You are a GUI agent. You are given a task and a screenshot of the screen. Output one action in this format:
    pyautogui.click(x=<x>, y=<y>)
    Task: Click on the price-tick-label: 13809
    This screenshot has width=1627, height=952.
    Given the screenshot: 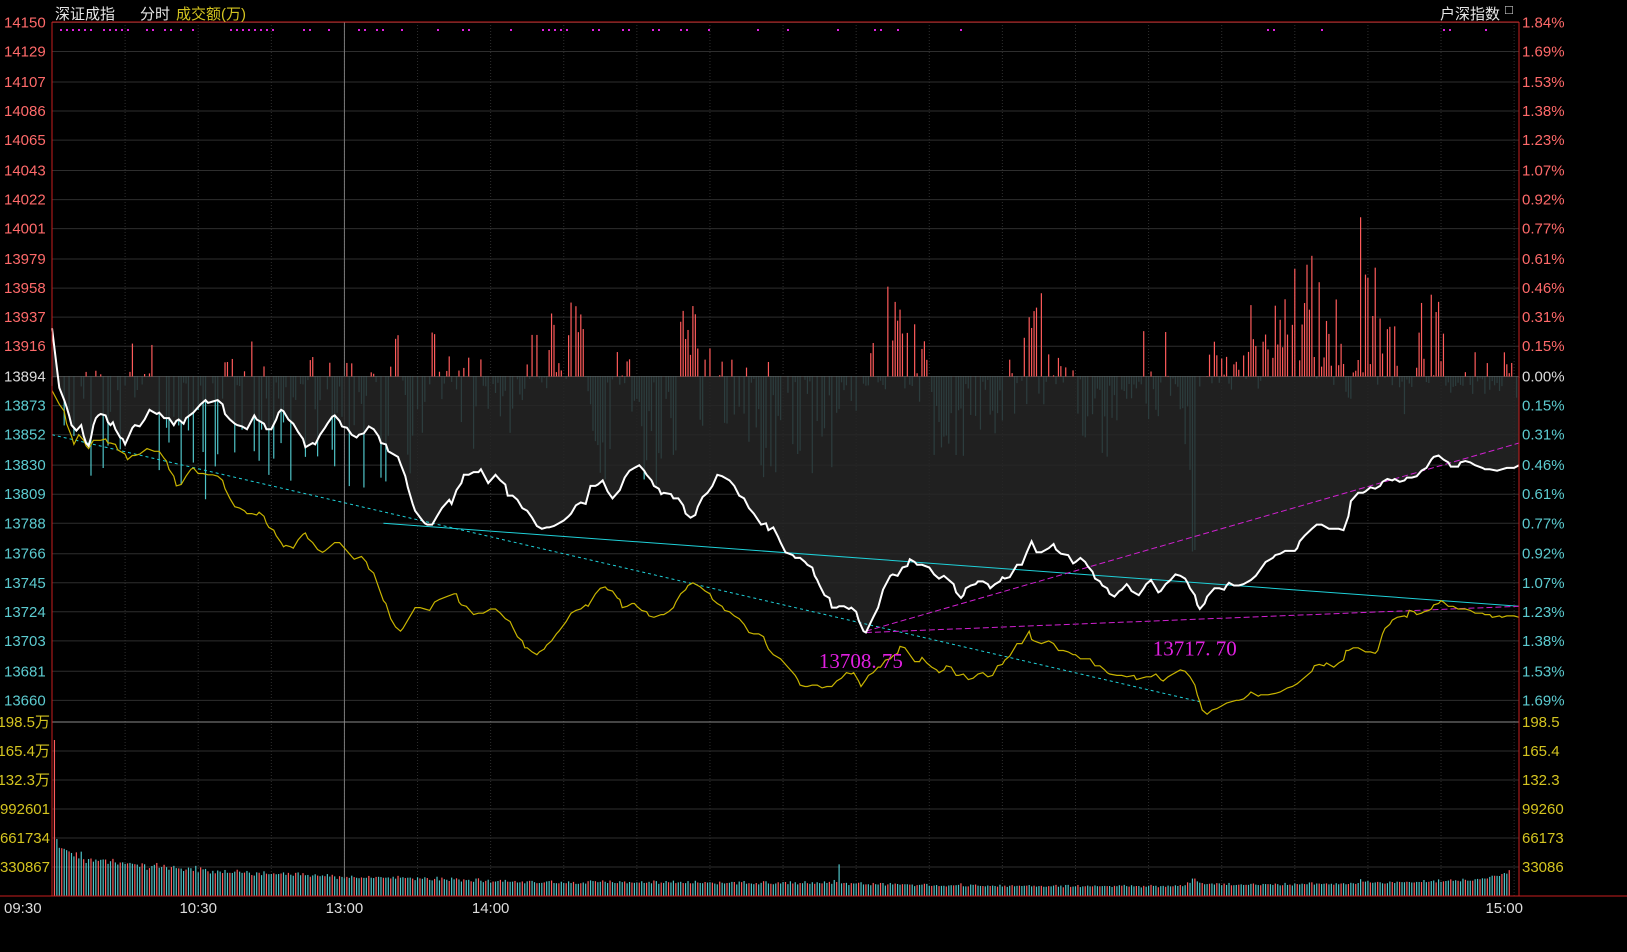 What is the action you would take?
    pyautogui.click(x=25, y=494)
    